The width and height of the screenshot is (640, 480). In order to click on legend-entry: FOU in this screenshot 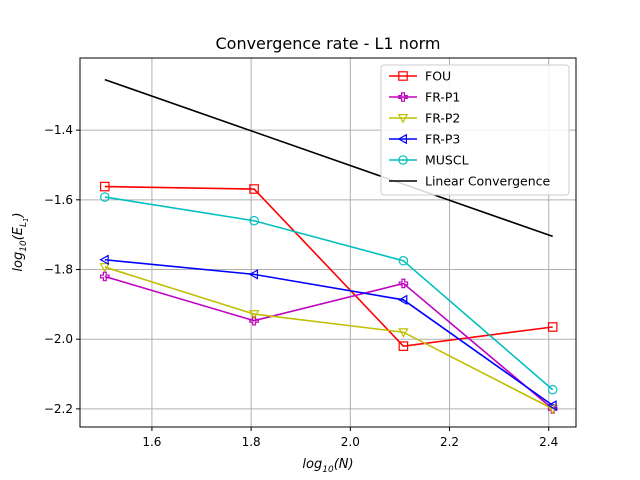, I will do `click(420, 76)`.